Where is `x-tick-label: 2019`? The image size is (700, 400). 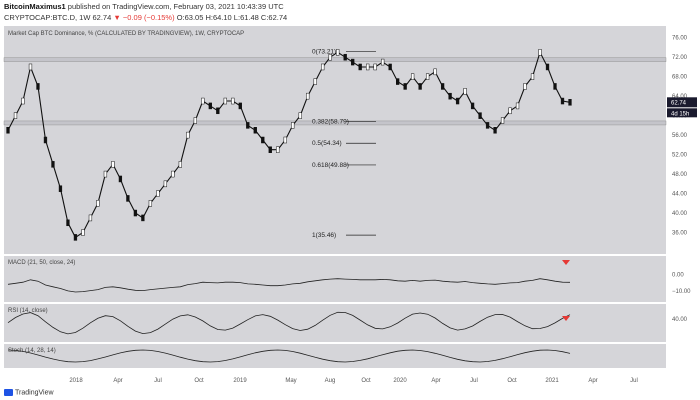
x-tick-label: 2019 is located at coordinates (240, 381).